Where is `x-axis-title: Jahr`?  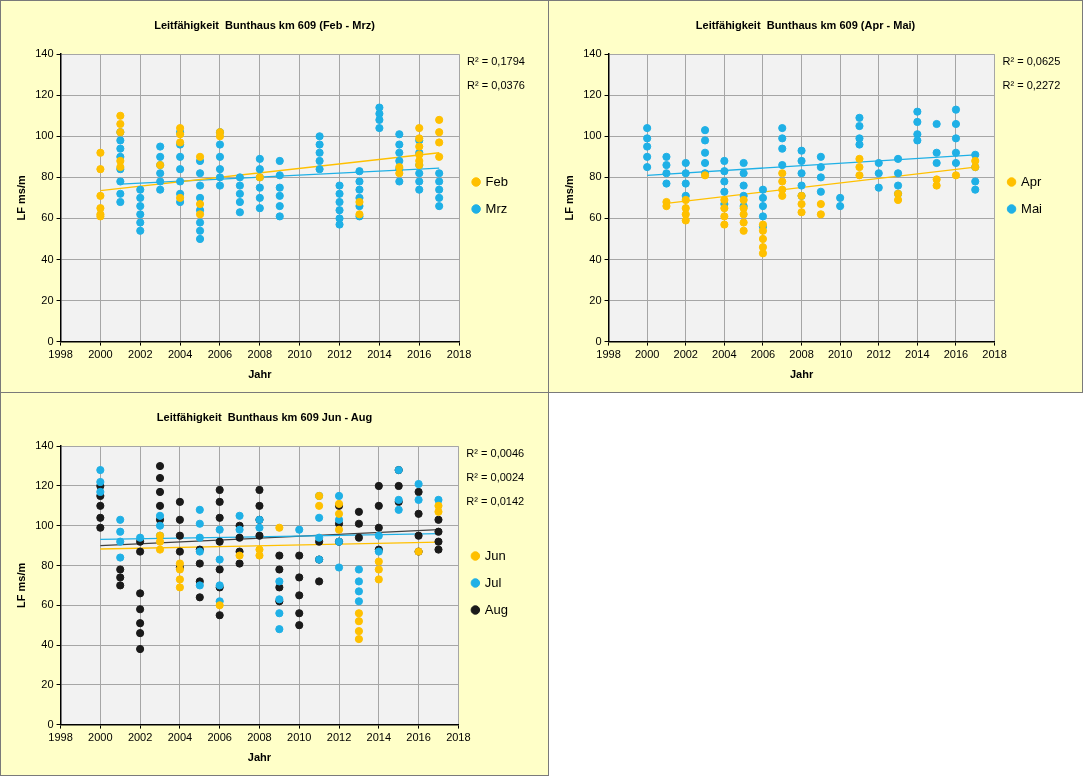 x-axis-title: Jahr is located at coordinates (259, 757).